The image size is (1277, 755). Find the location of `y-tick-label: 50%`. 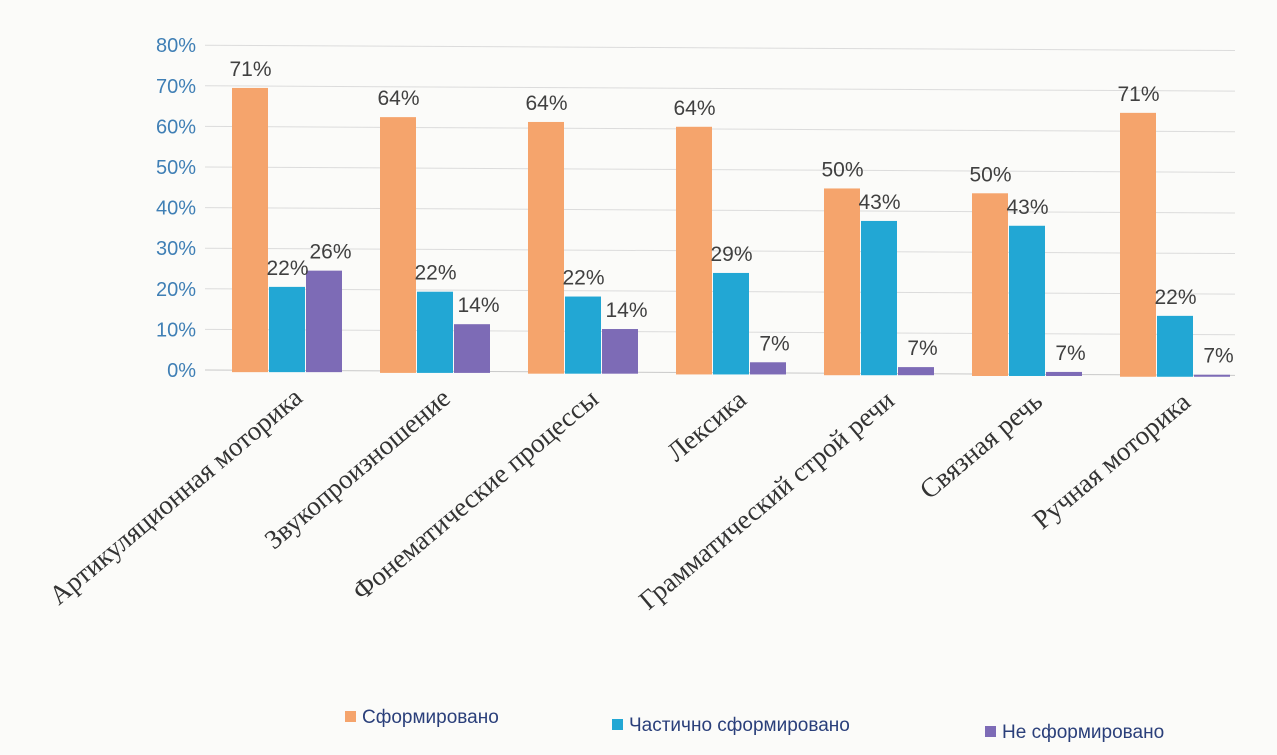

y-tick-label: 50% is located at coordinates (176, 168).